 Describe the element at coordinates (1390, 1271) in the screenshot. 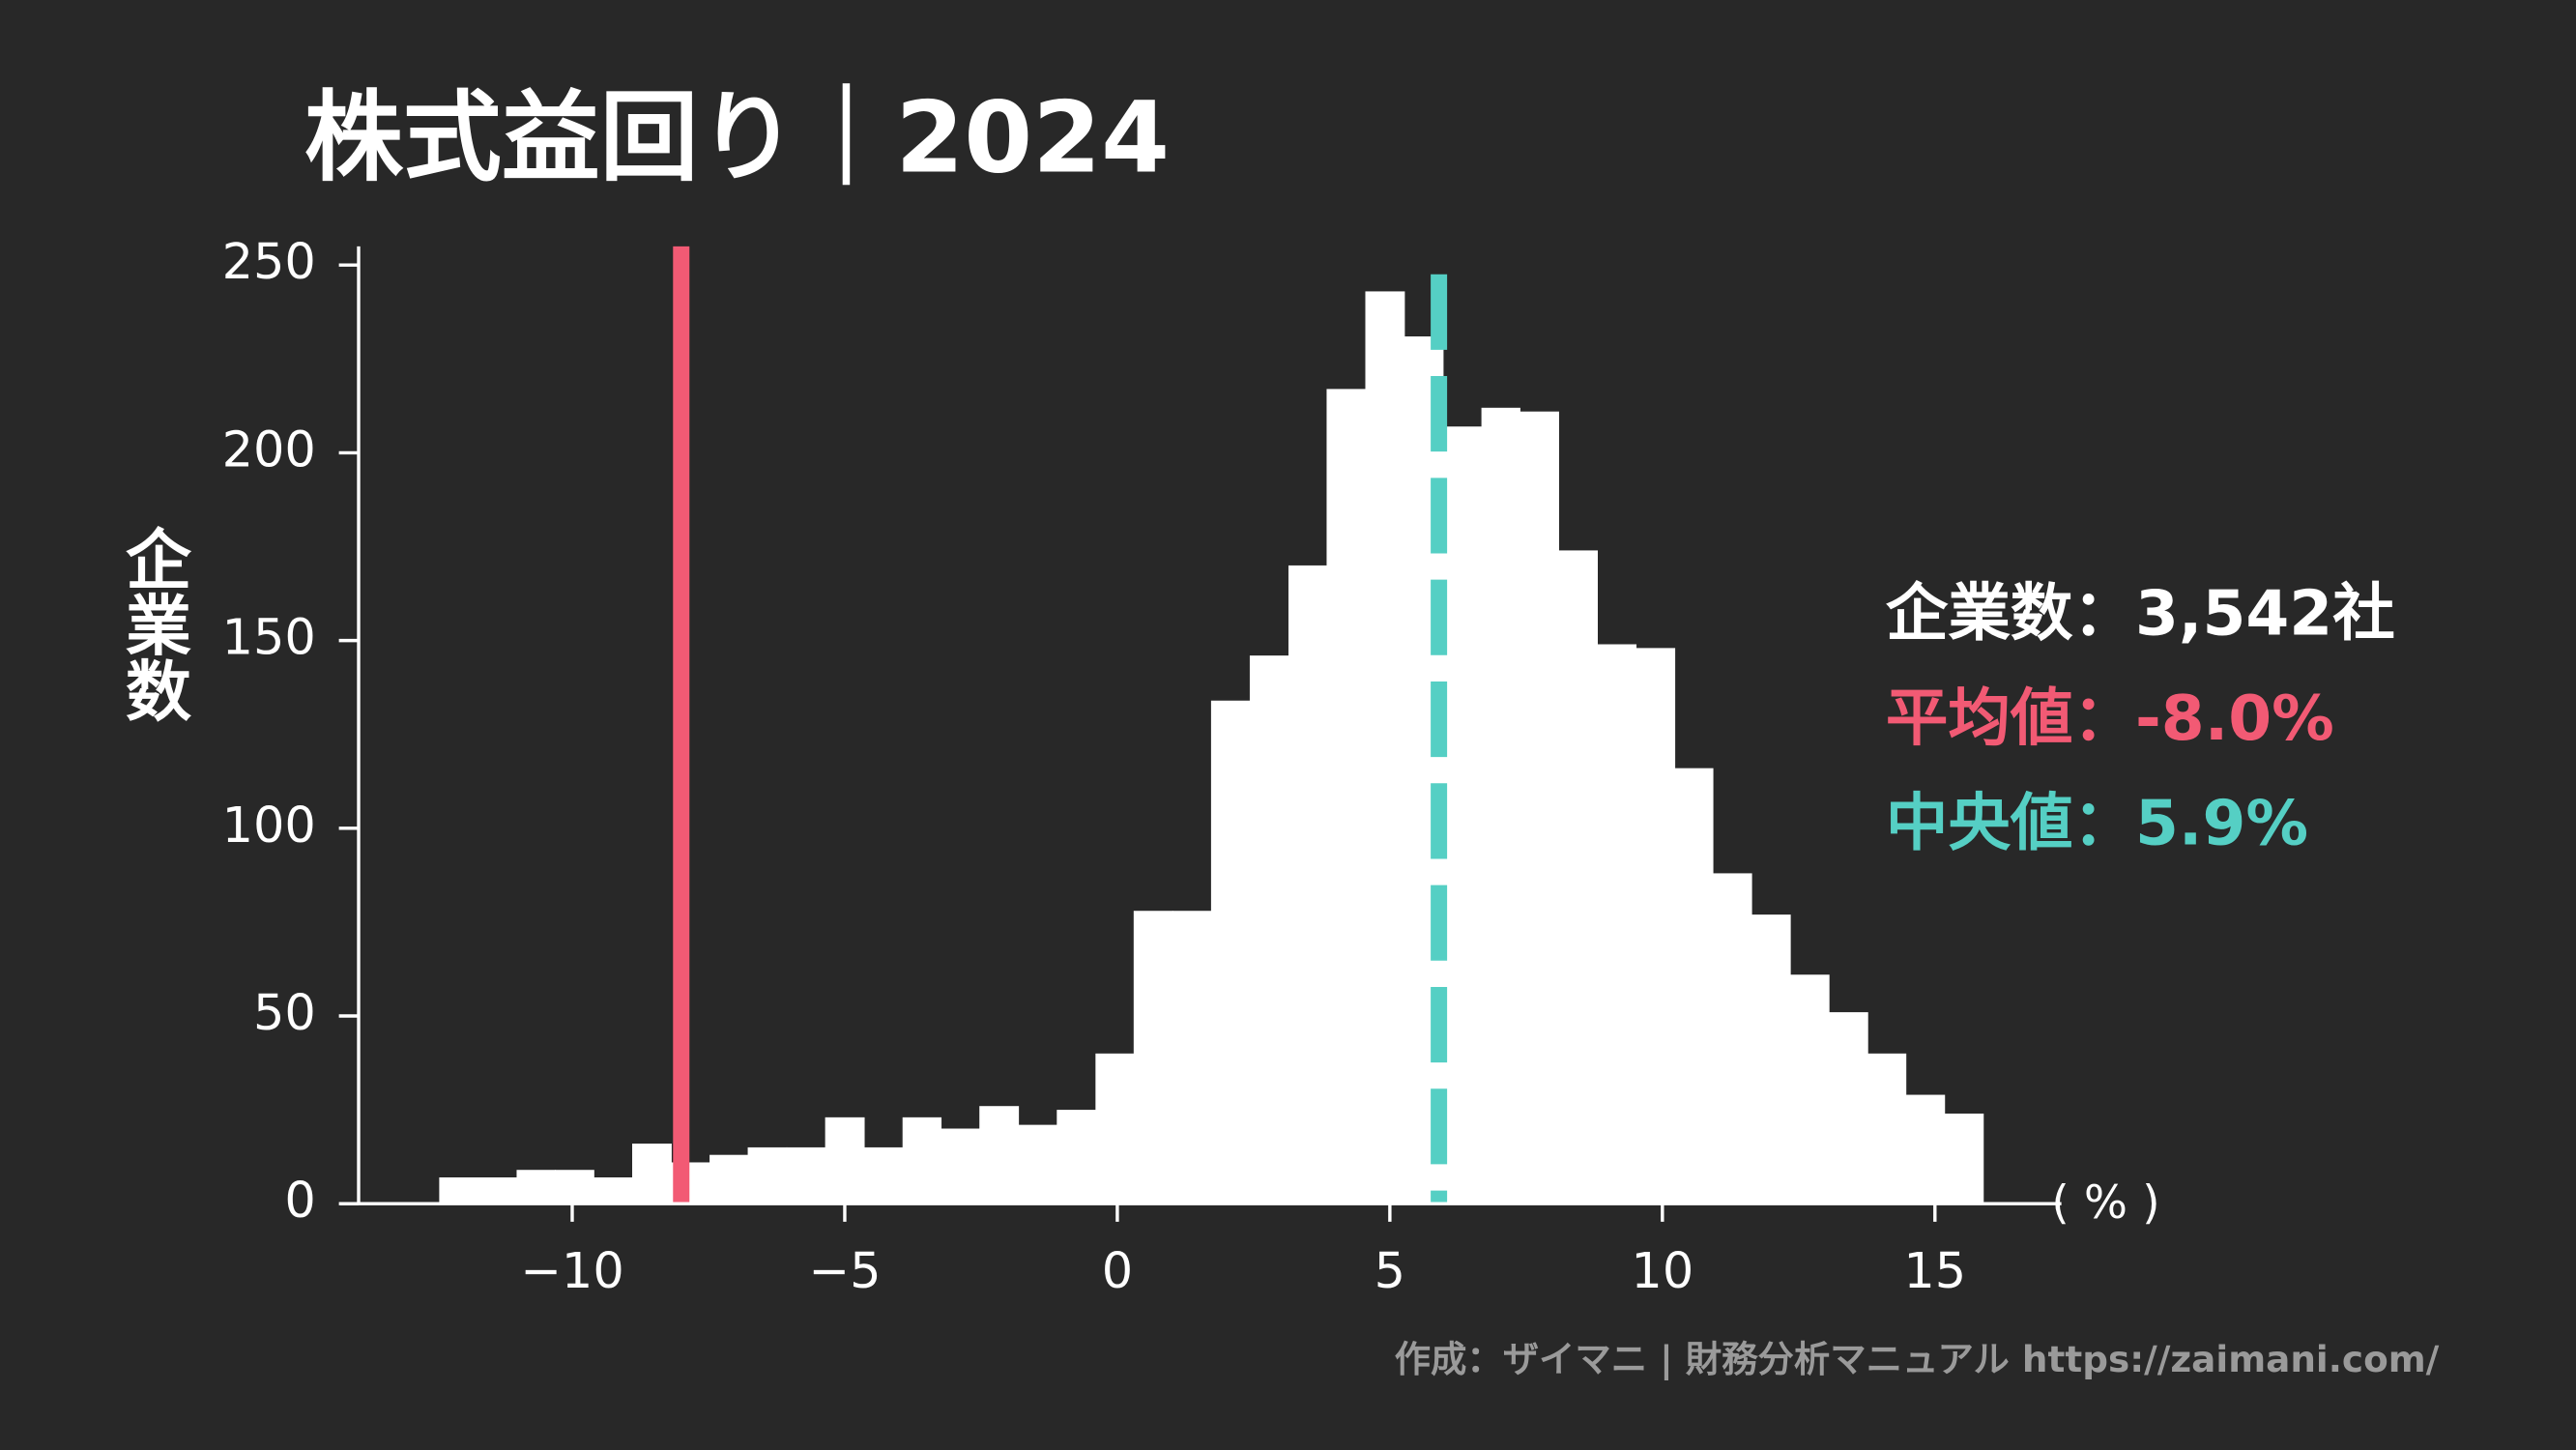

I see `x-tick-label: 5` at that location.